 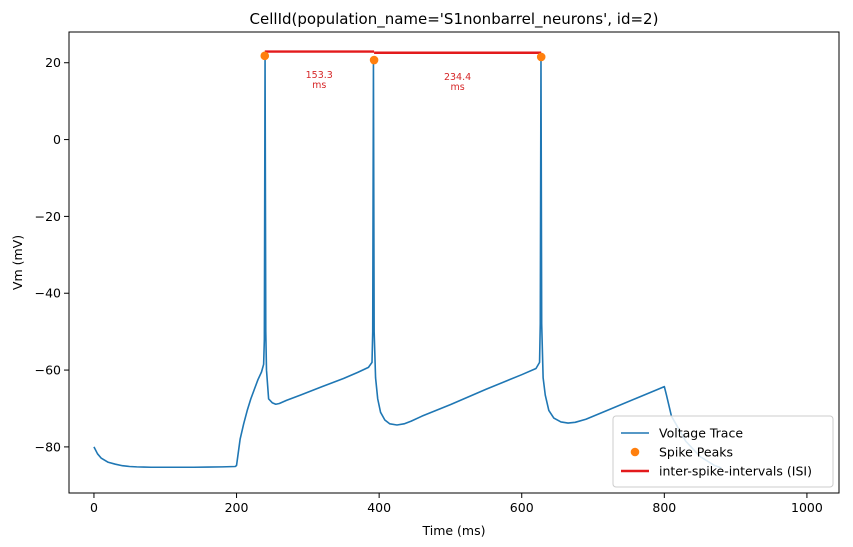 What do you see at coordinates (48, 446) in the screenshot?
I see `y-tick-label--80: −80` at bounding box center [48, 446].